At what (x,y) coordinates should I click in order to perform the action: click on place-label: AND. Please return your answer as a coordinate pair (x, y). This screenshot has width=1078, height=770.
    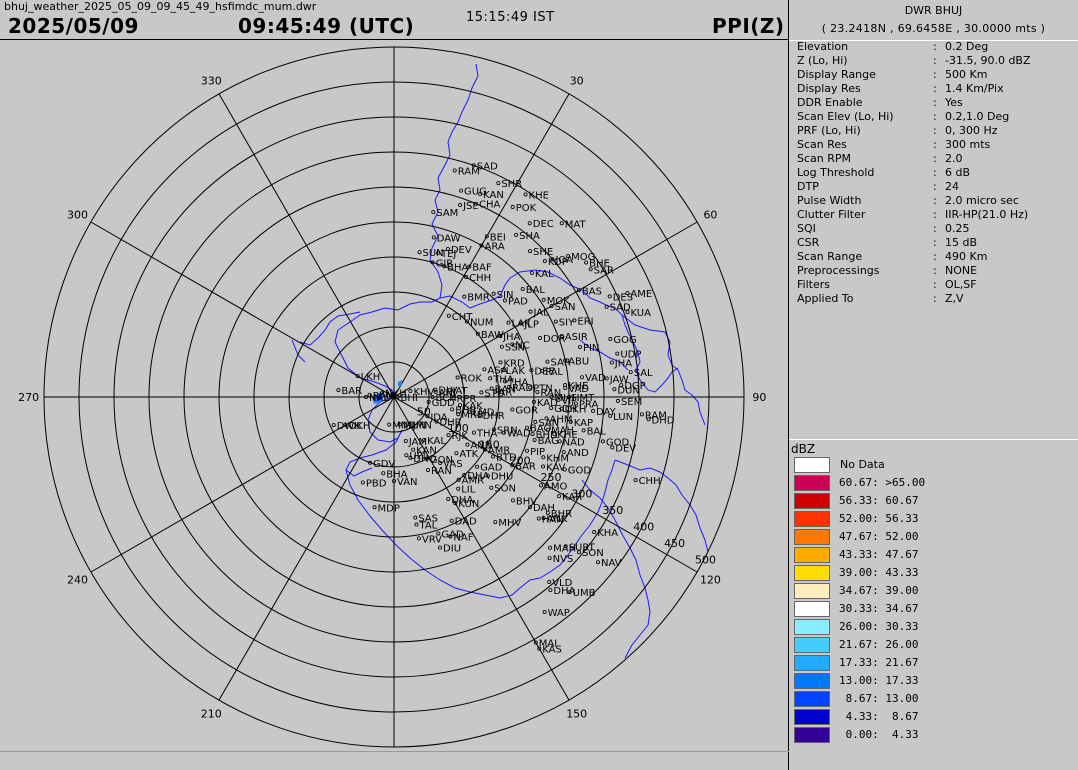
    Looking at the image, I should click on (578, 453).